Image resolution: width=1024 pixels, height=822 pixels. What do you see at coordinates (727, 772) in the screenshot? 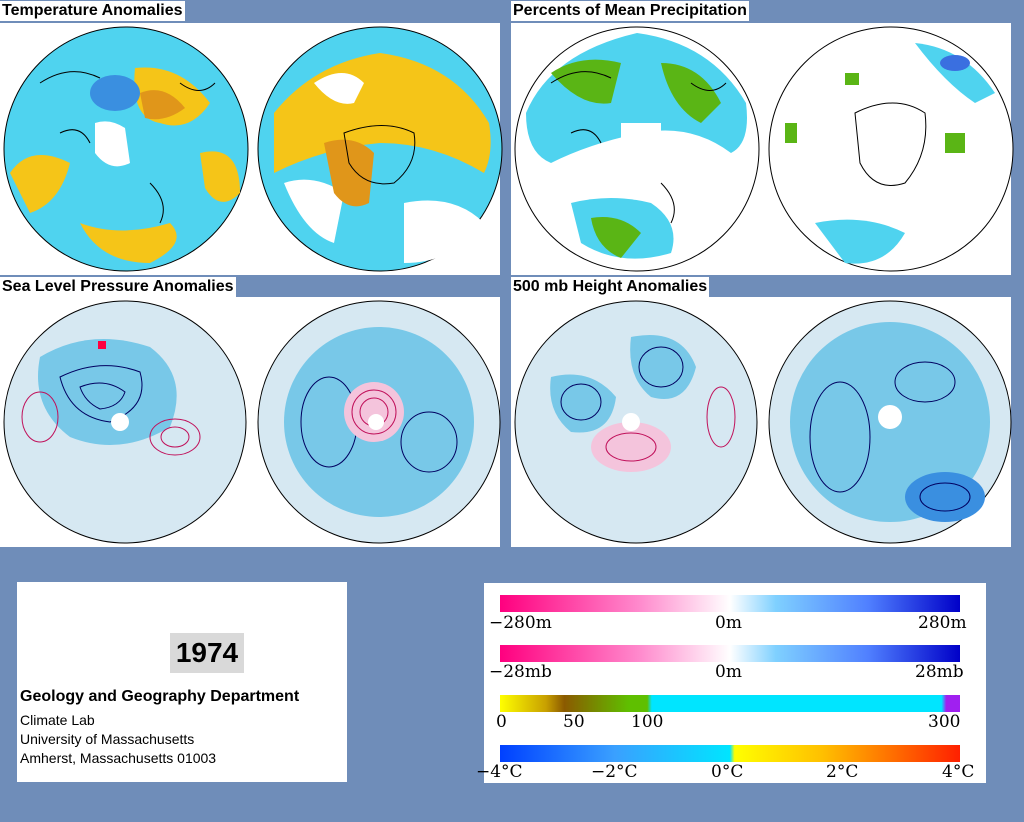
I see `temp-mid-label: 0°C` at bounding box center [727, 772].